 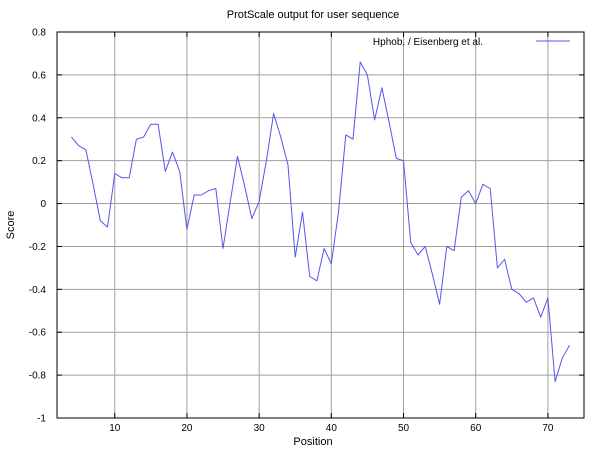 I want to click on y-tick-label: -0.4, so click(x=38, y=290).